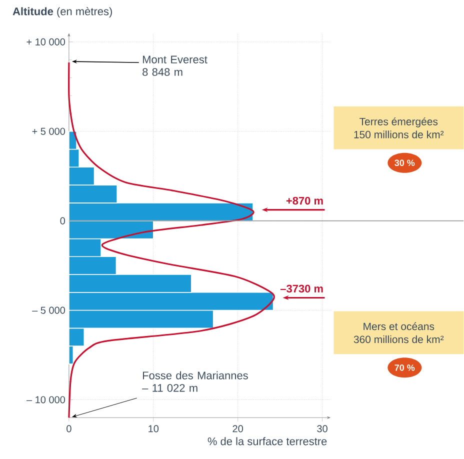  Describe the element at coordinates (46, 400) in the screenshot. I see `y-tick-label: – 10 000` at that location.